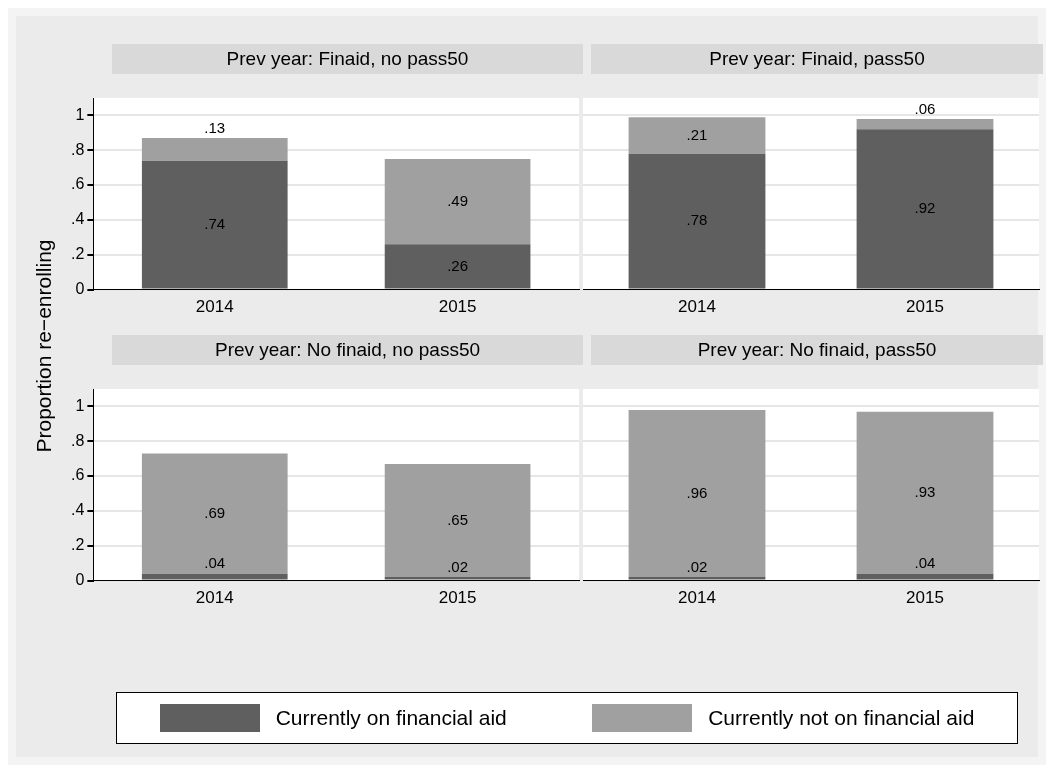 This screenshot has width=1054, height=773. I want to click on data-label: .49, so click(458, 200).